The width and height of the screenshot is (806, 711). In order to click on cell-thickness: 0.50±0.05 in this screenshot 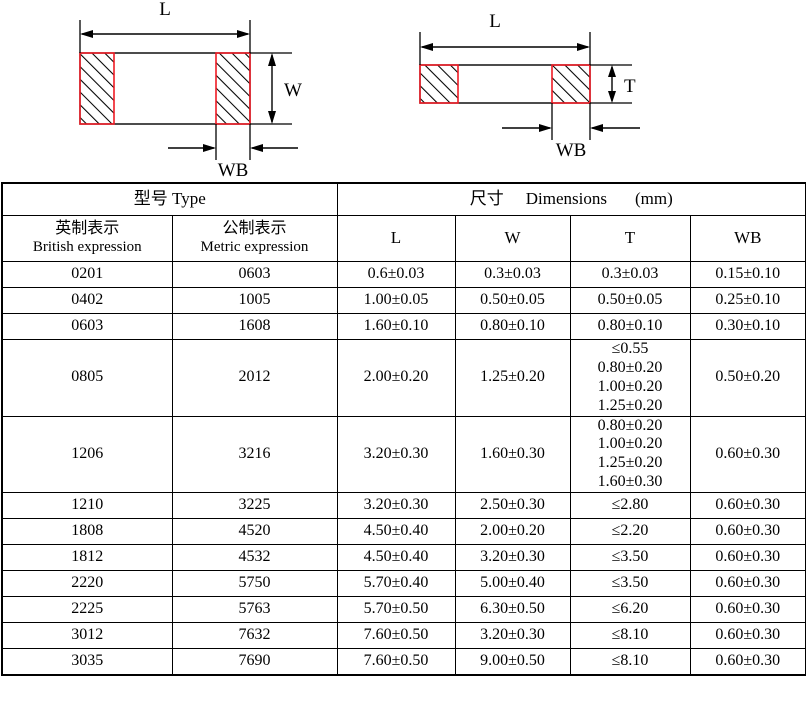, I will do `click(630, 300)`.